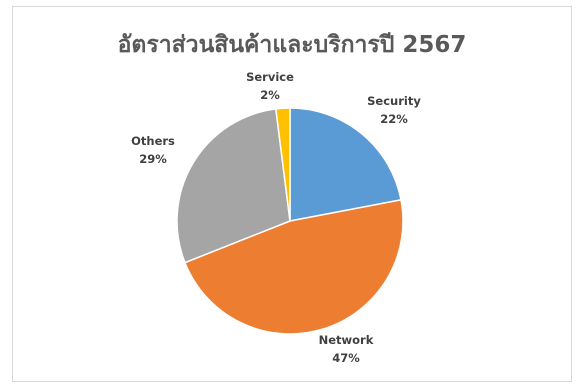 The image size is (584, 389). What do you see at coordinates (394, 119) in the screenshot?
I see `slice-percent-security: 22%` at bounding box center [394, 119].